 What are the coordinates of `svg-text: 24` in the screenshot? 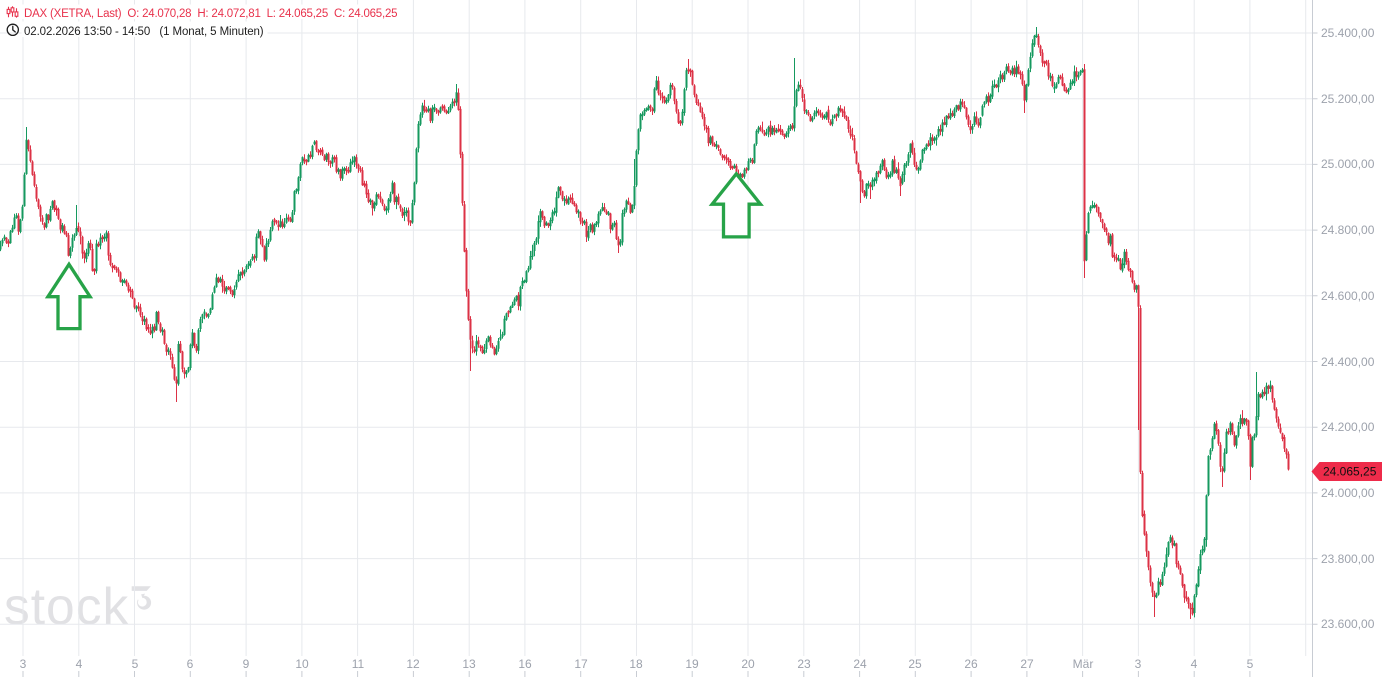 It's located at (860, 664).